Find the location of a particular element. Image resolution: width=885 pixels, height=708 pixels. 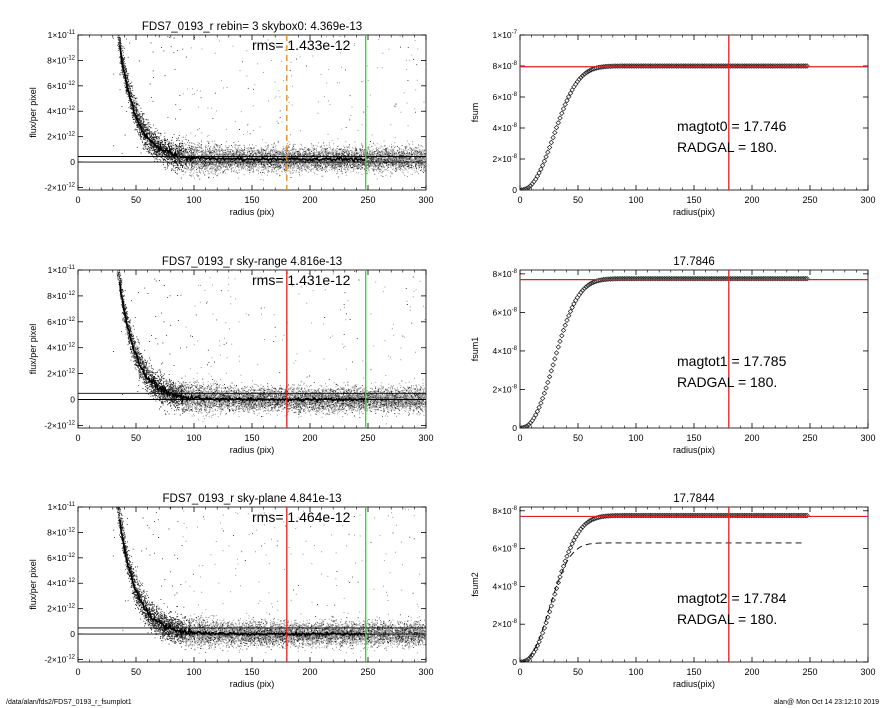

rms-label: rms= 1.464e-12 is located at coordinates (301, 517).